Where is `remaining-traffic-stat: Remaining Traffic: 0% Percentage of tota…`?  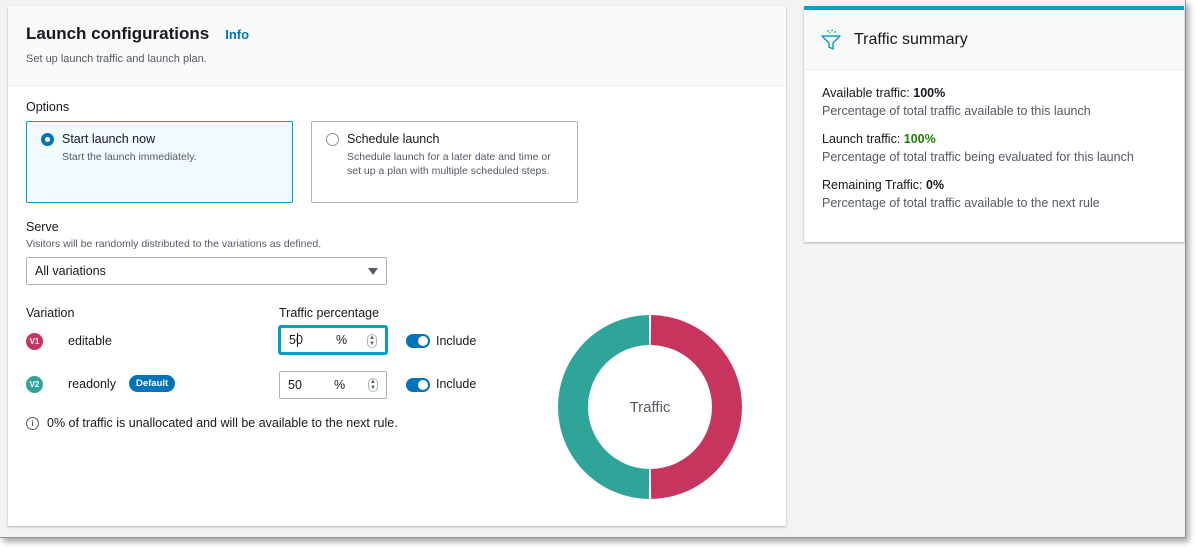
remaining-traffic-stat: Remaining Traffic: 0% Percentage of tota… is located at coordinates (994, 194).